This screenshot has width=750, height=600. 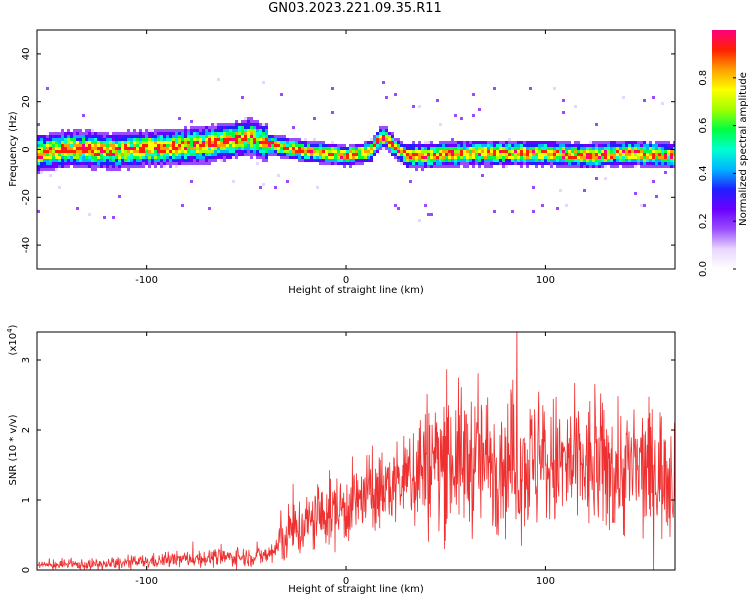 What do you see at coordinates (346, 280) in the screenshot?
I see `spectrogram-xtick-label: 0` at bounding box center [346, 280].